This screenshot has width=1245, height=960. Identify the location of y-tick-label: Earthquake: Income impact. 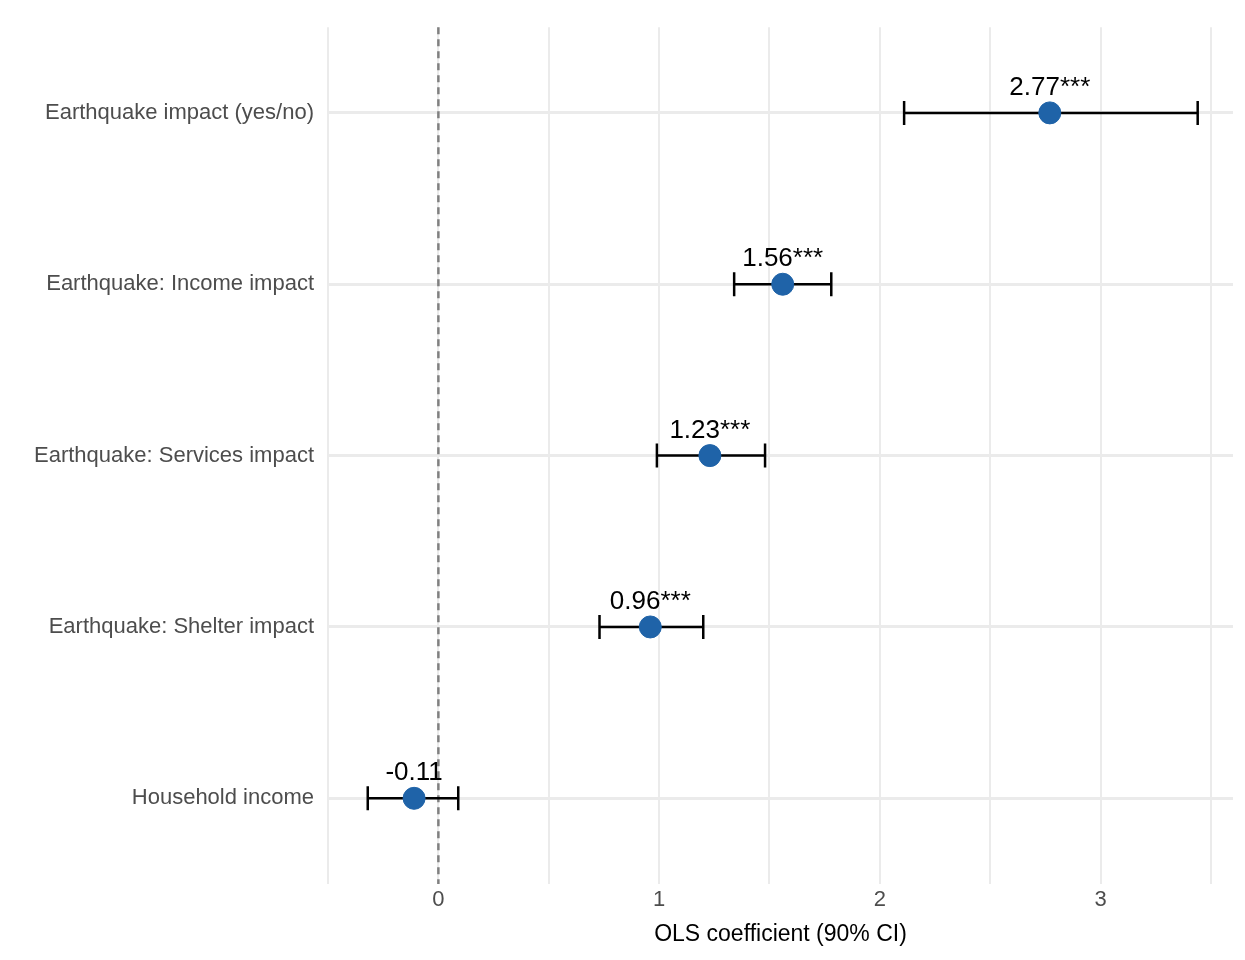
(180, 283).